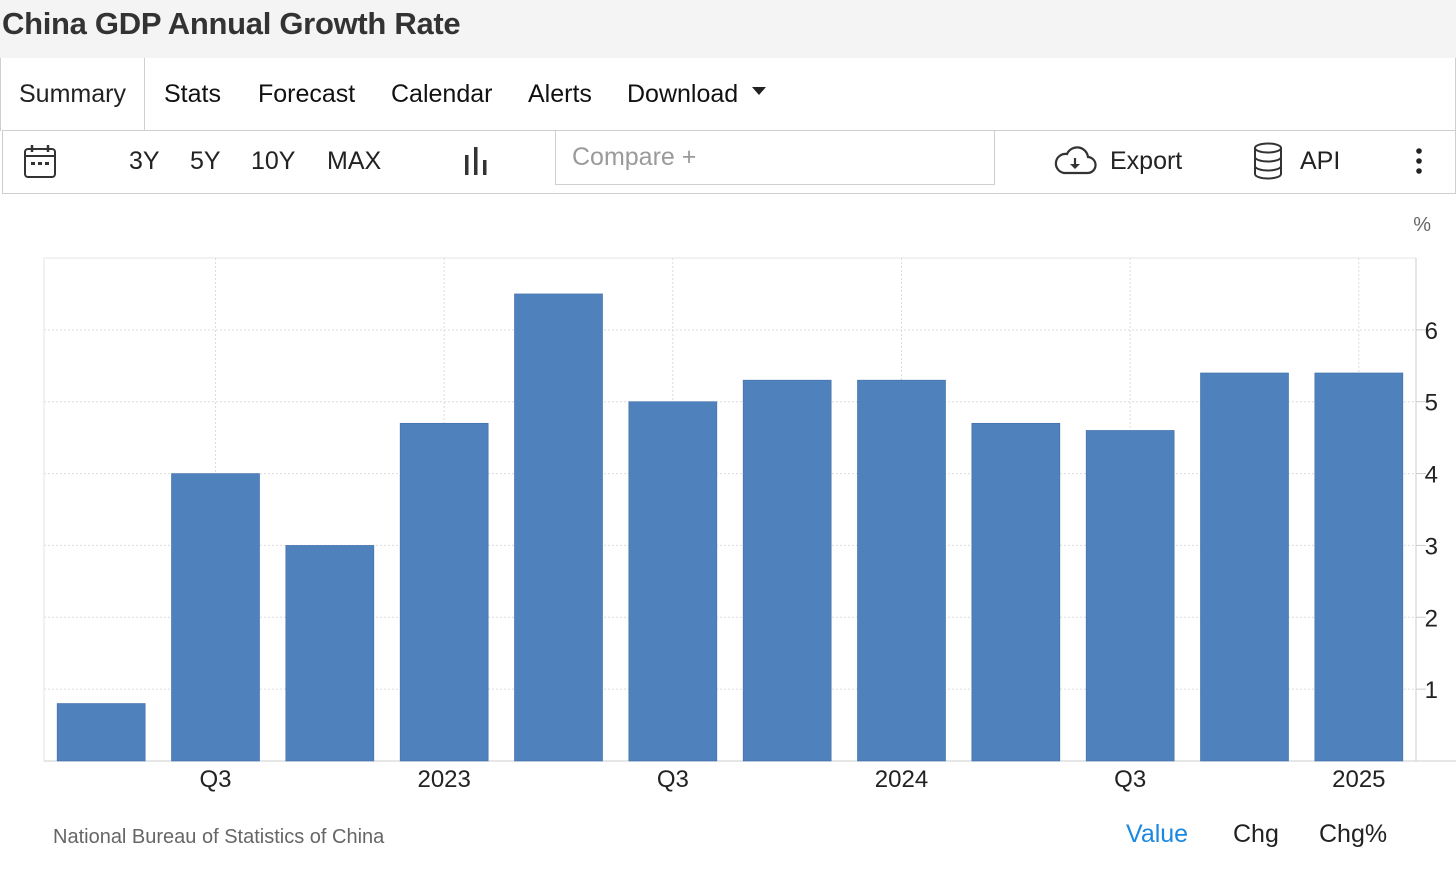 This screenshot has height=892, width=1456. I want to click on y-tick-label: 3, so click(1431, 546).